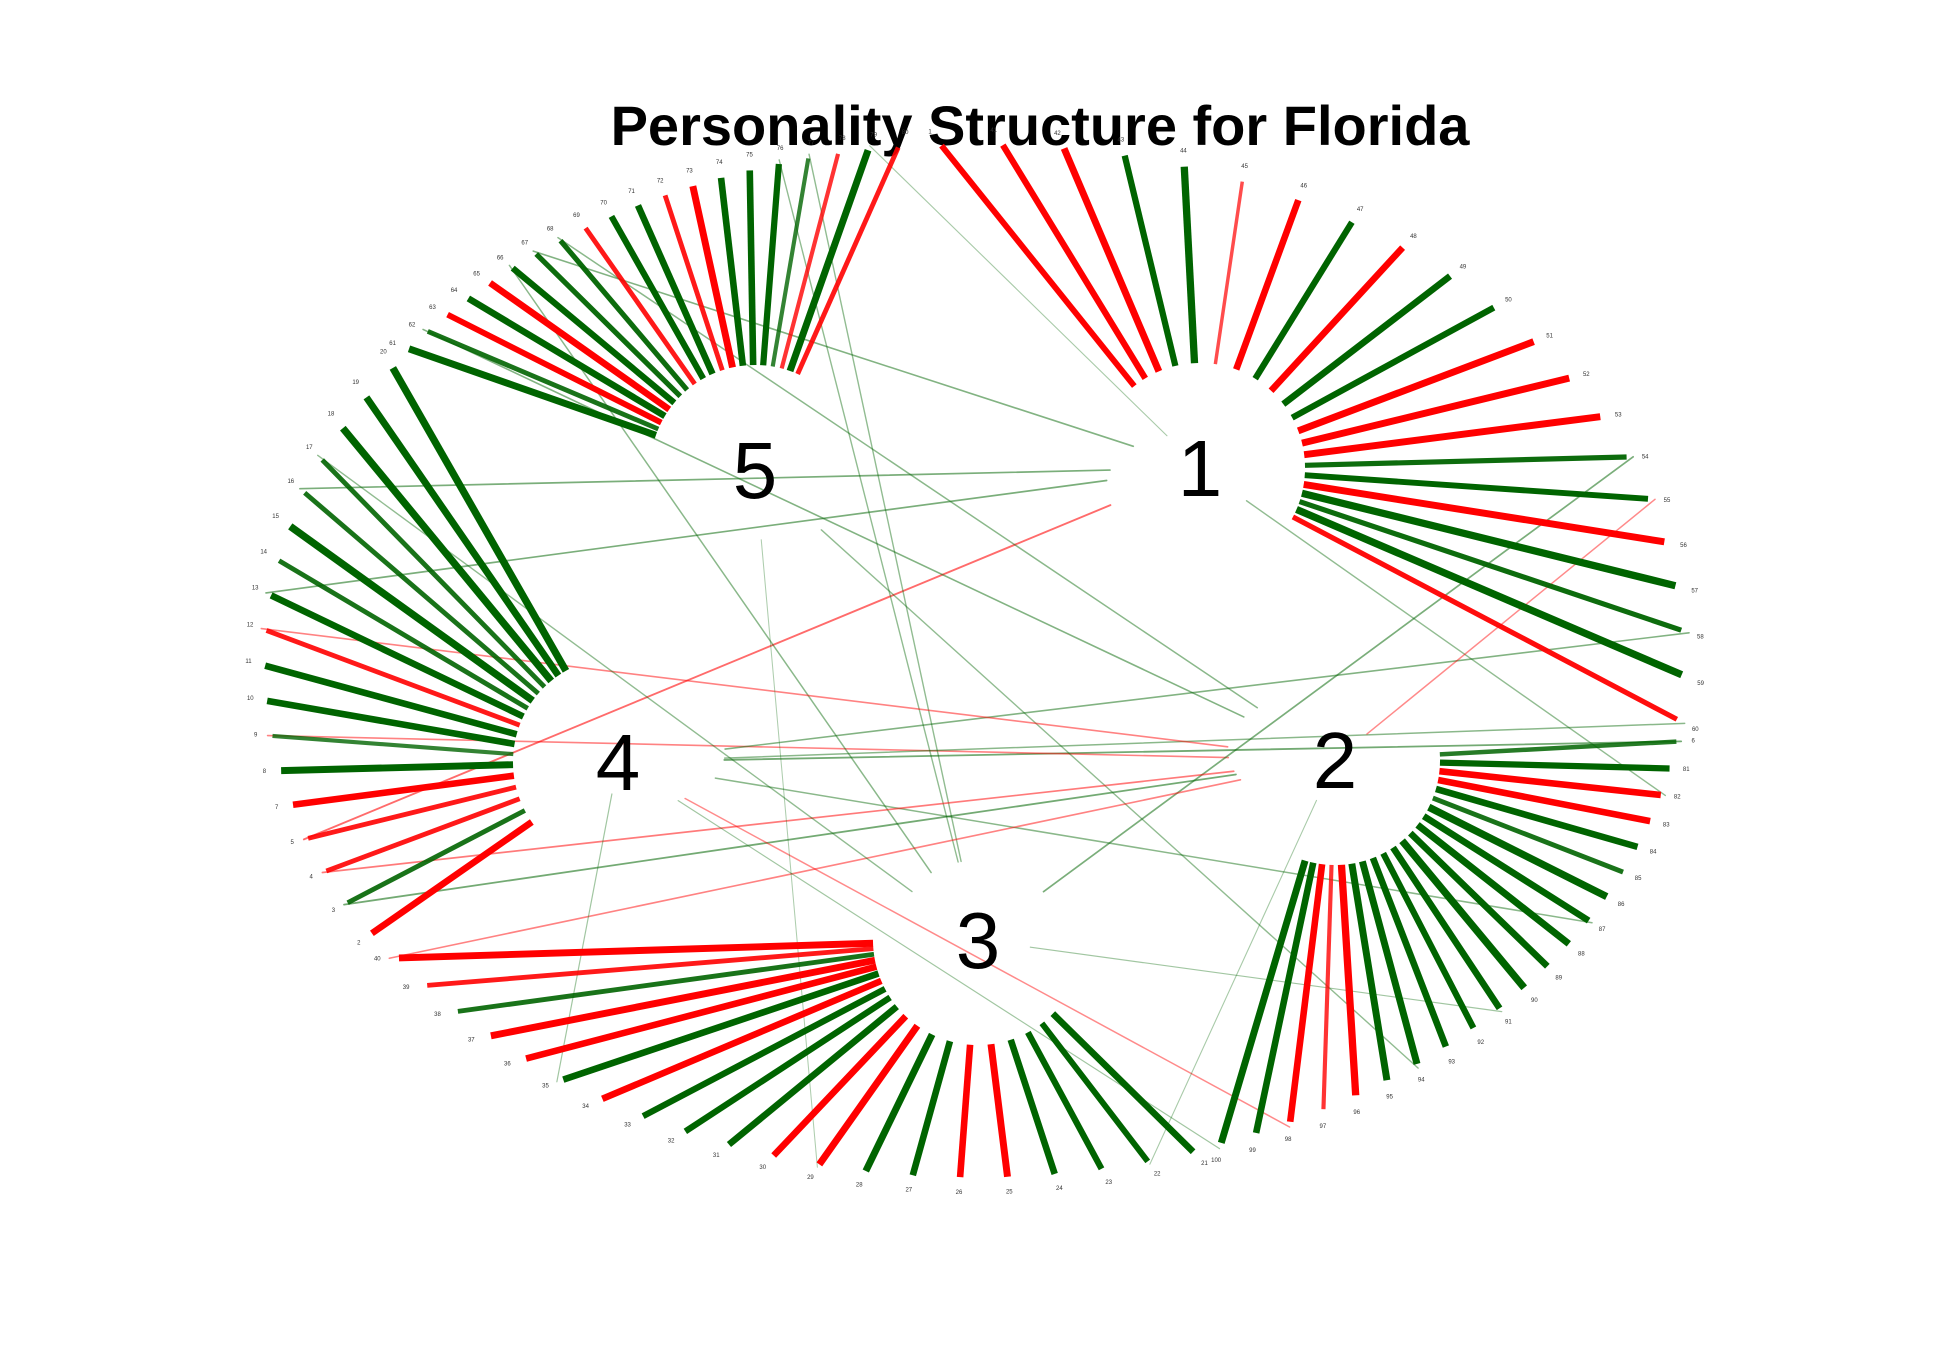  I want to click on item-label: 49, so click(1463, 267).